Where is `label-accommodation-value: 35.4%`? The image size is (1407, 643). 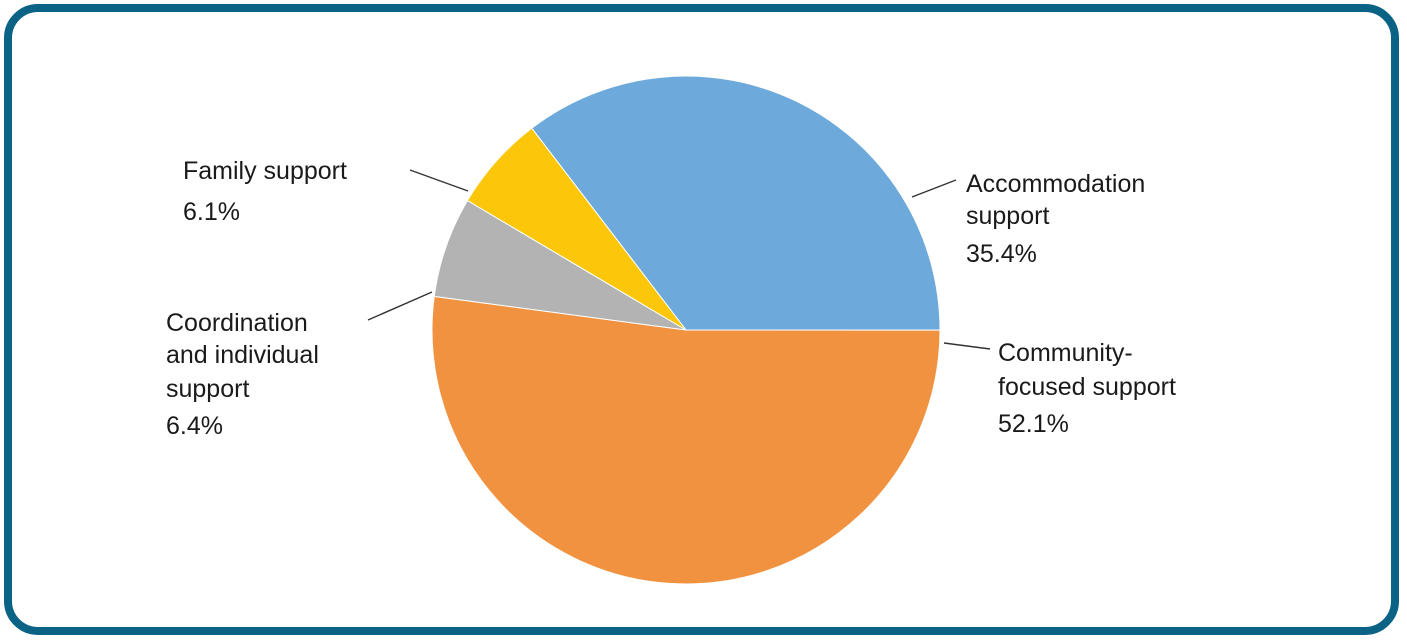 label-accommodation-value: 35.4% is located at coordinates (1001, 254).